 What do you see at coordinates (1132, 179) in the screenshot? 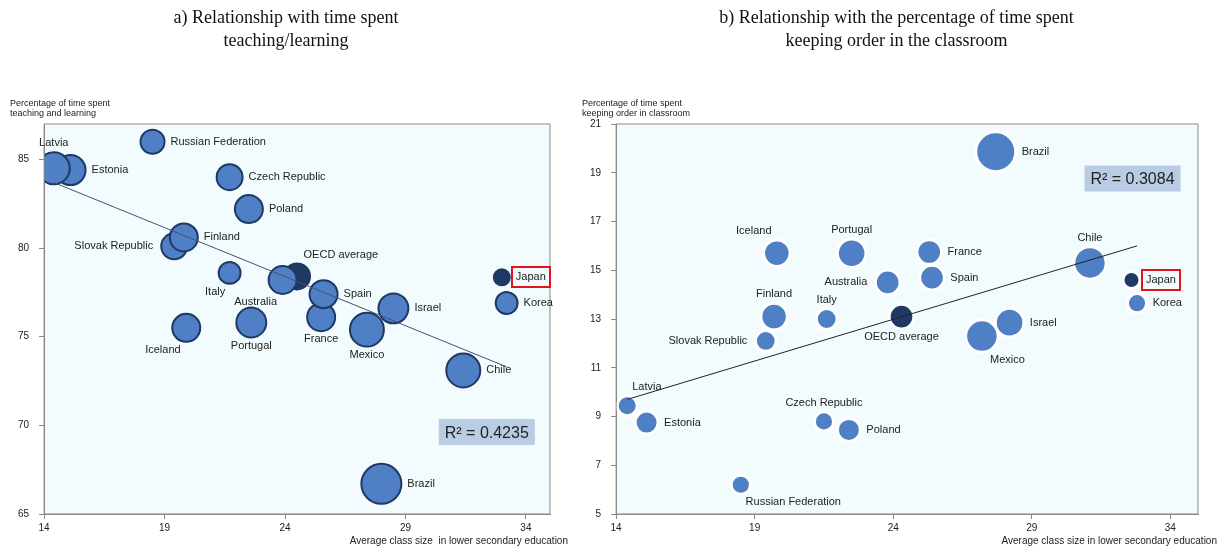
I see `annotation: R² = 0.3084` at bounding box center [1132, 179].